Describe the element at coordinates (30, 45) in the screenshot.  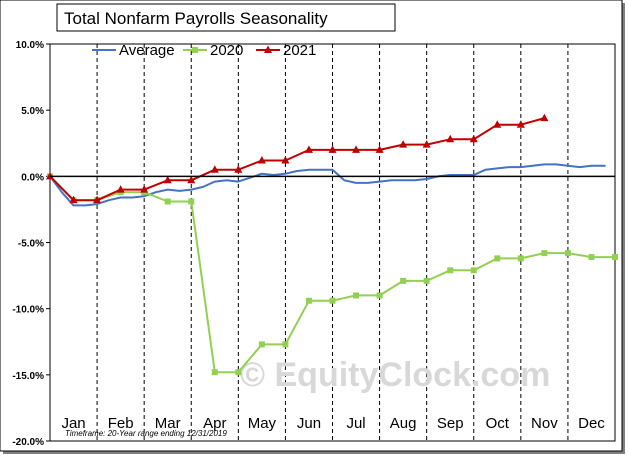
I see `y-tick-label: 10.0%` at that location.